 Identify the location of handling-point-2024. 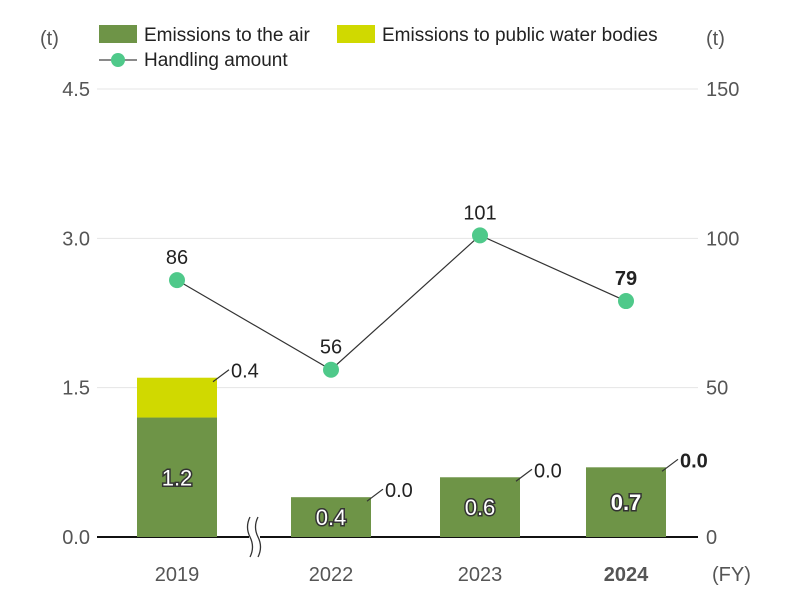
(626, 301).